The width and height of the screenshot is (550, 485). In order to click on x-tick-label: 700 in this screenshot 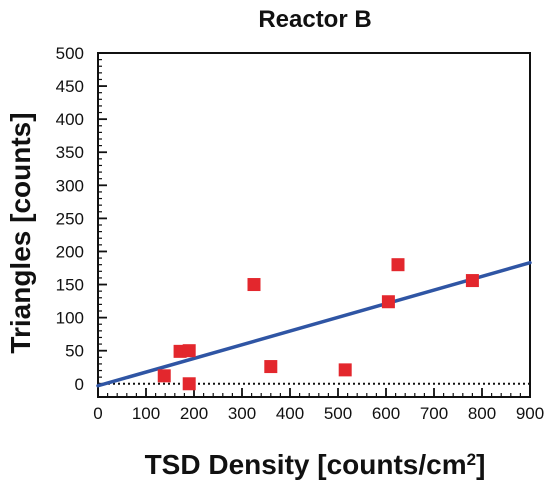, I will do `click(434, 413)`.